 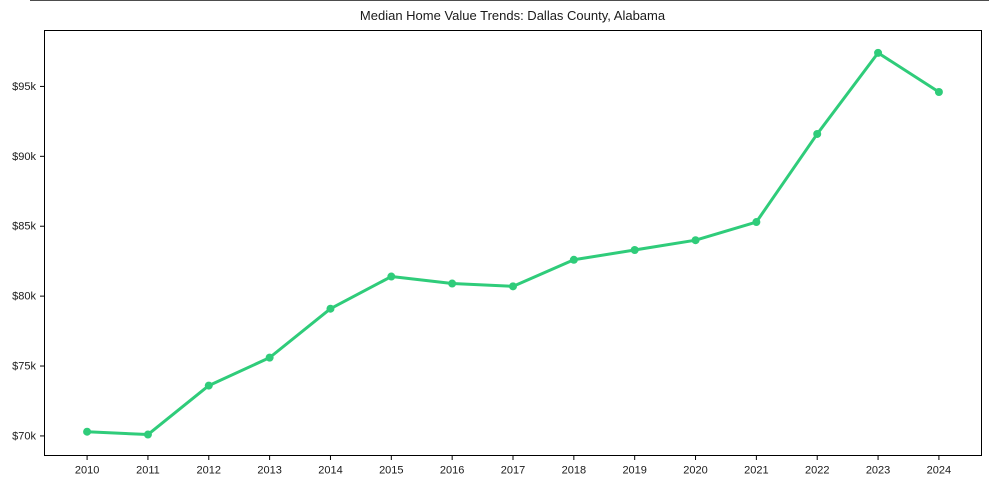 I want to click on data-point-2020, so click(x=695, y=240).